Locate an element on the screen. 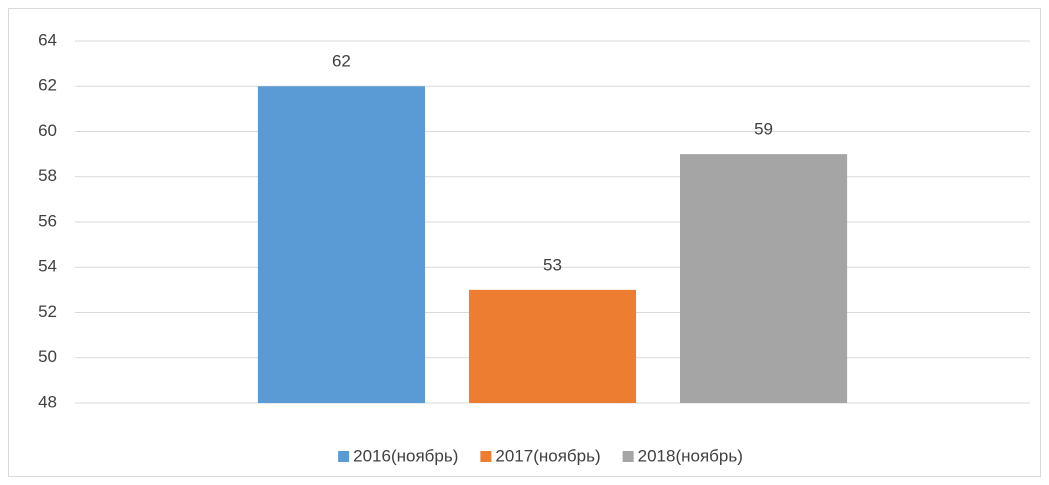 This screenshot has width=1049, height=485. y-tick-label: 62 is located at coordinates (47, 85).